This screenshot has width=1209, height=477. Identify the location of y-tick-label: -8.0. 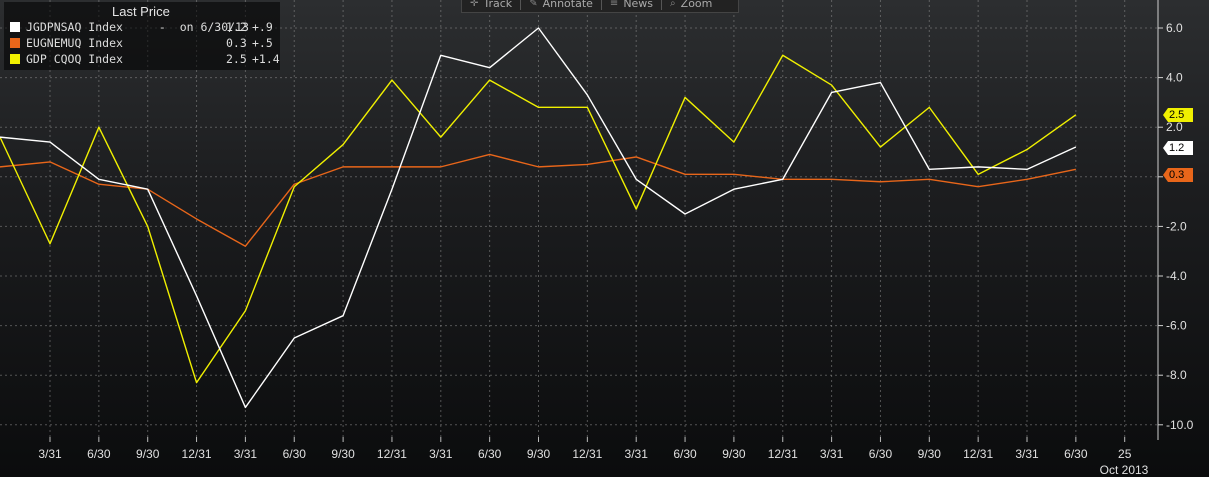
(1176, 375).